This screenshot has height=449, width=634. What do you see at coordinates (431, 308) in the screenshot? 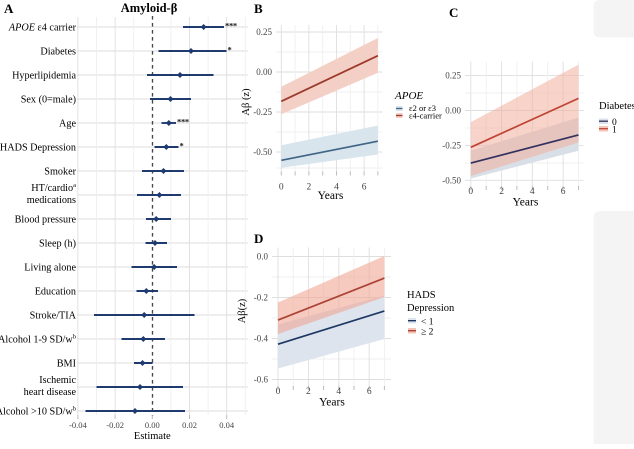
I see `svg-text: Depression` at bounding box center [431, 308].